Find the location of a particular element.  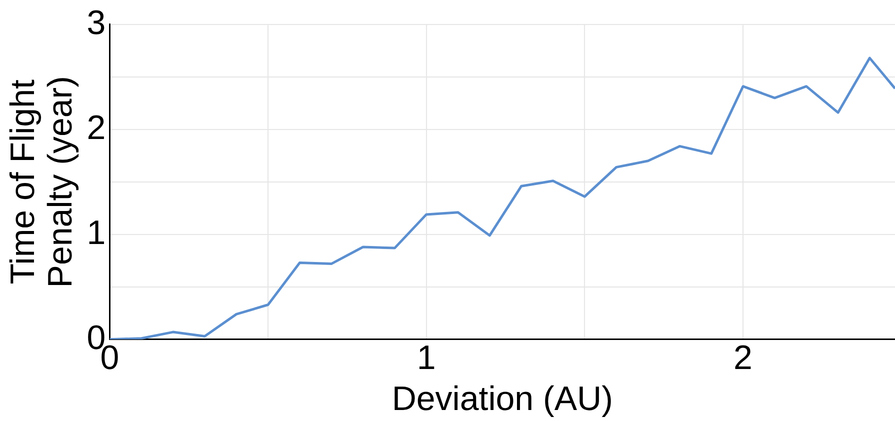

x-tick-label: 2 is located at coordinates (743, 358).